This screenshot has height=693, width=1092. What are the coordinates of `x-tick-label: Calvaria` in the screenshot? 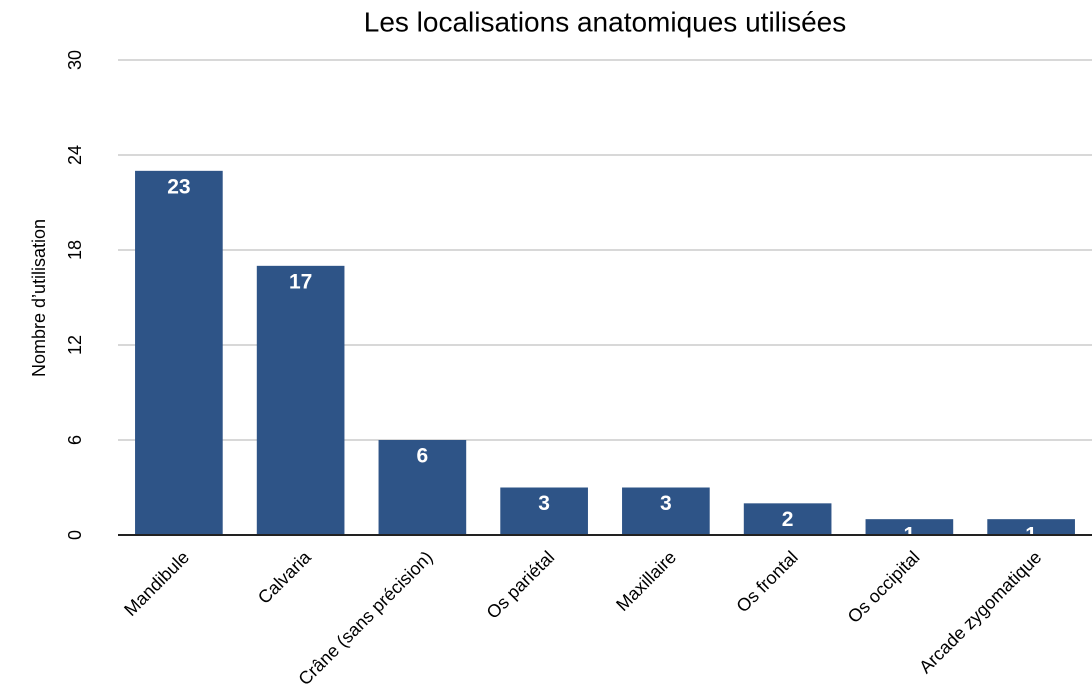 It's located at (285, 577).